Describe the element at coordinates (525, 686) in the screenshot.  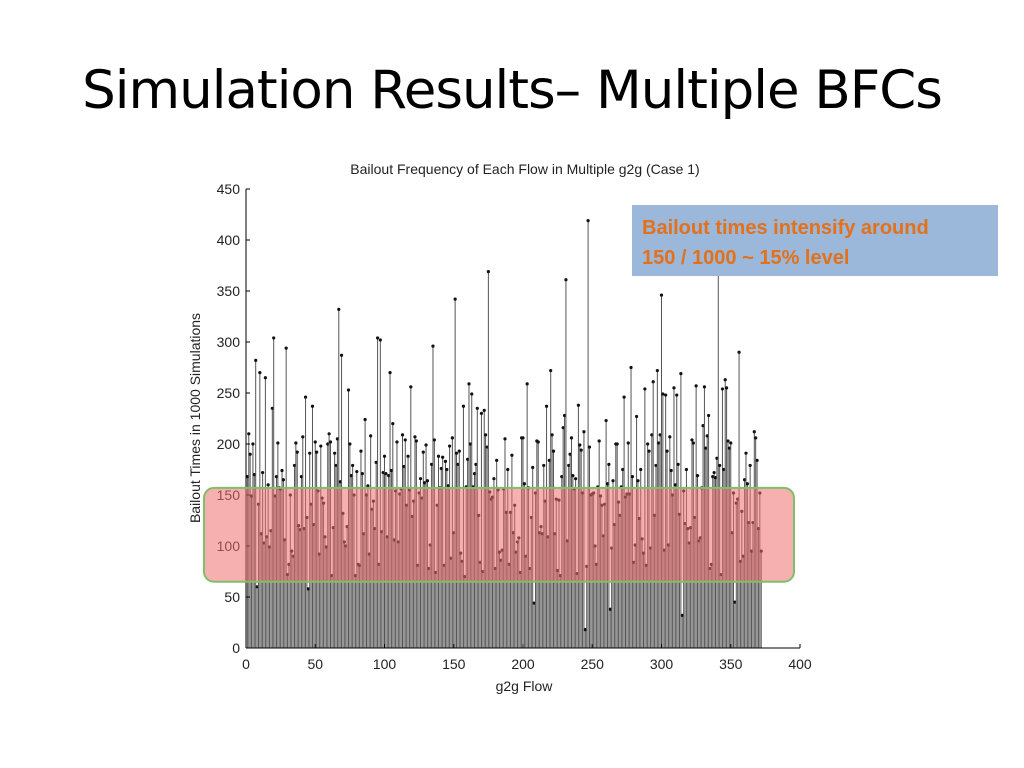
I see `x-axis-title: g2g Flow` at that location.